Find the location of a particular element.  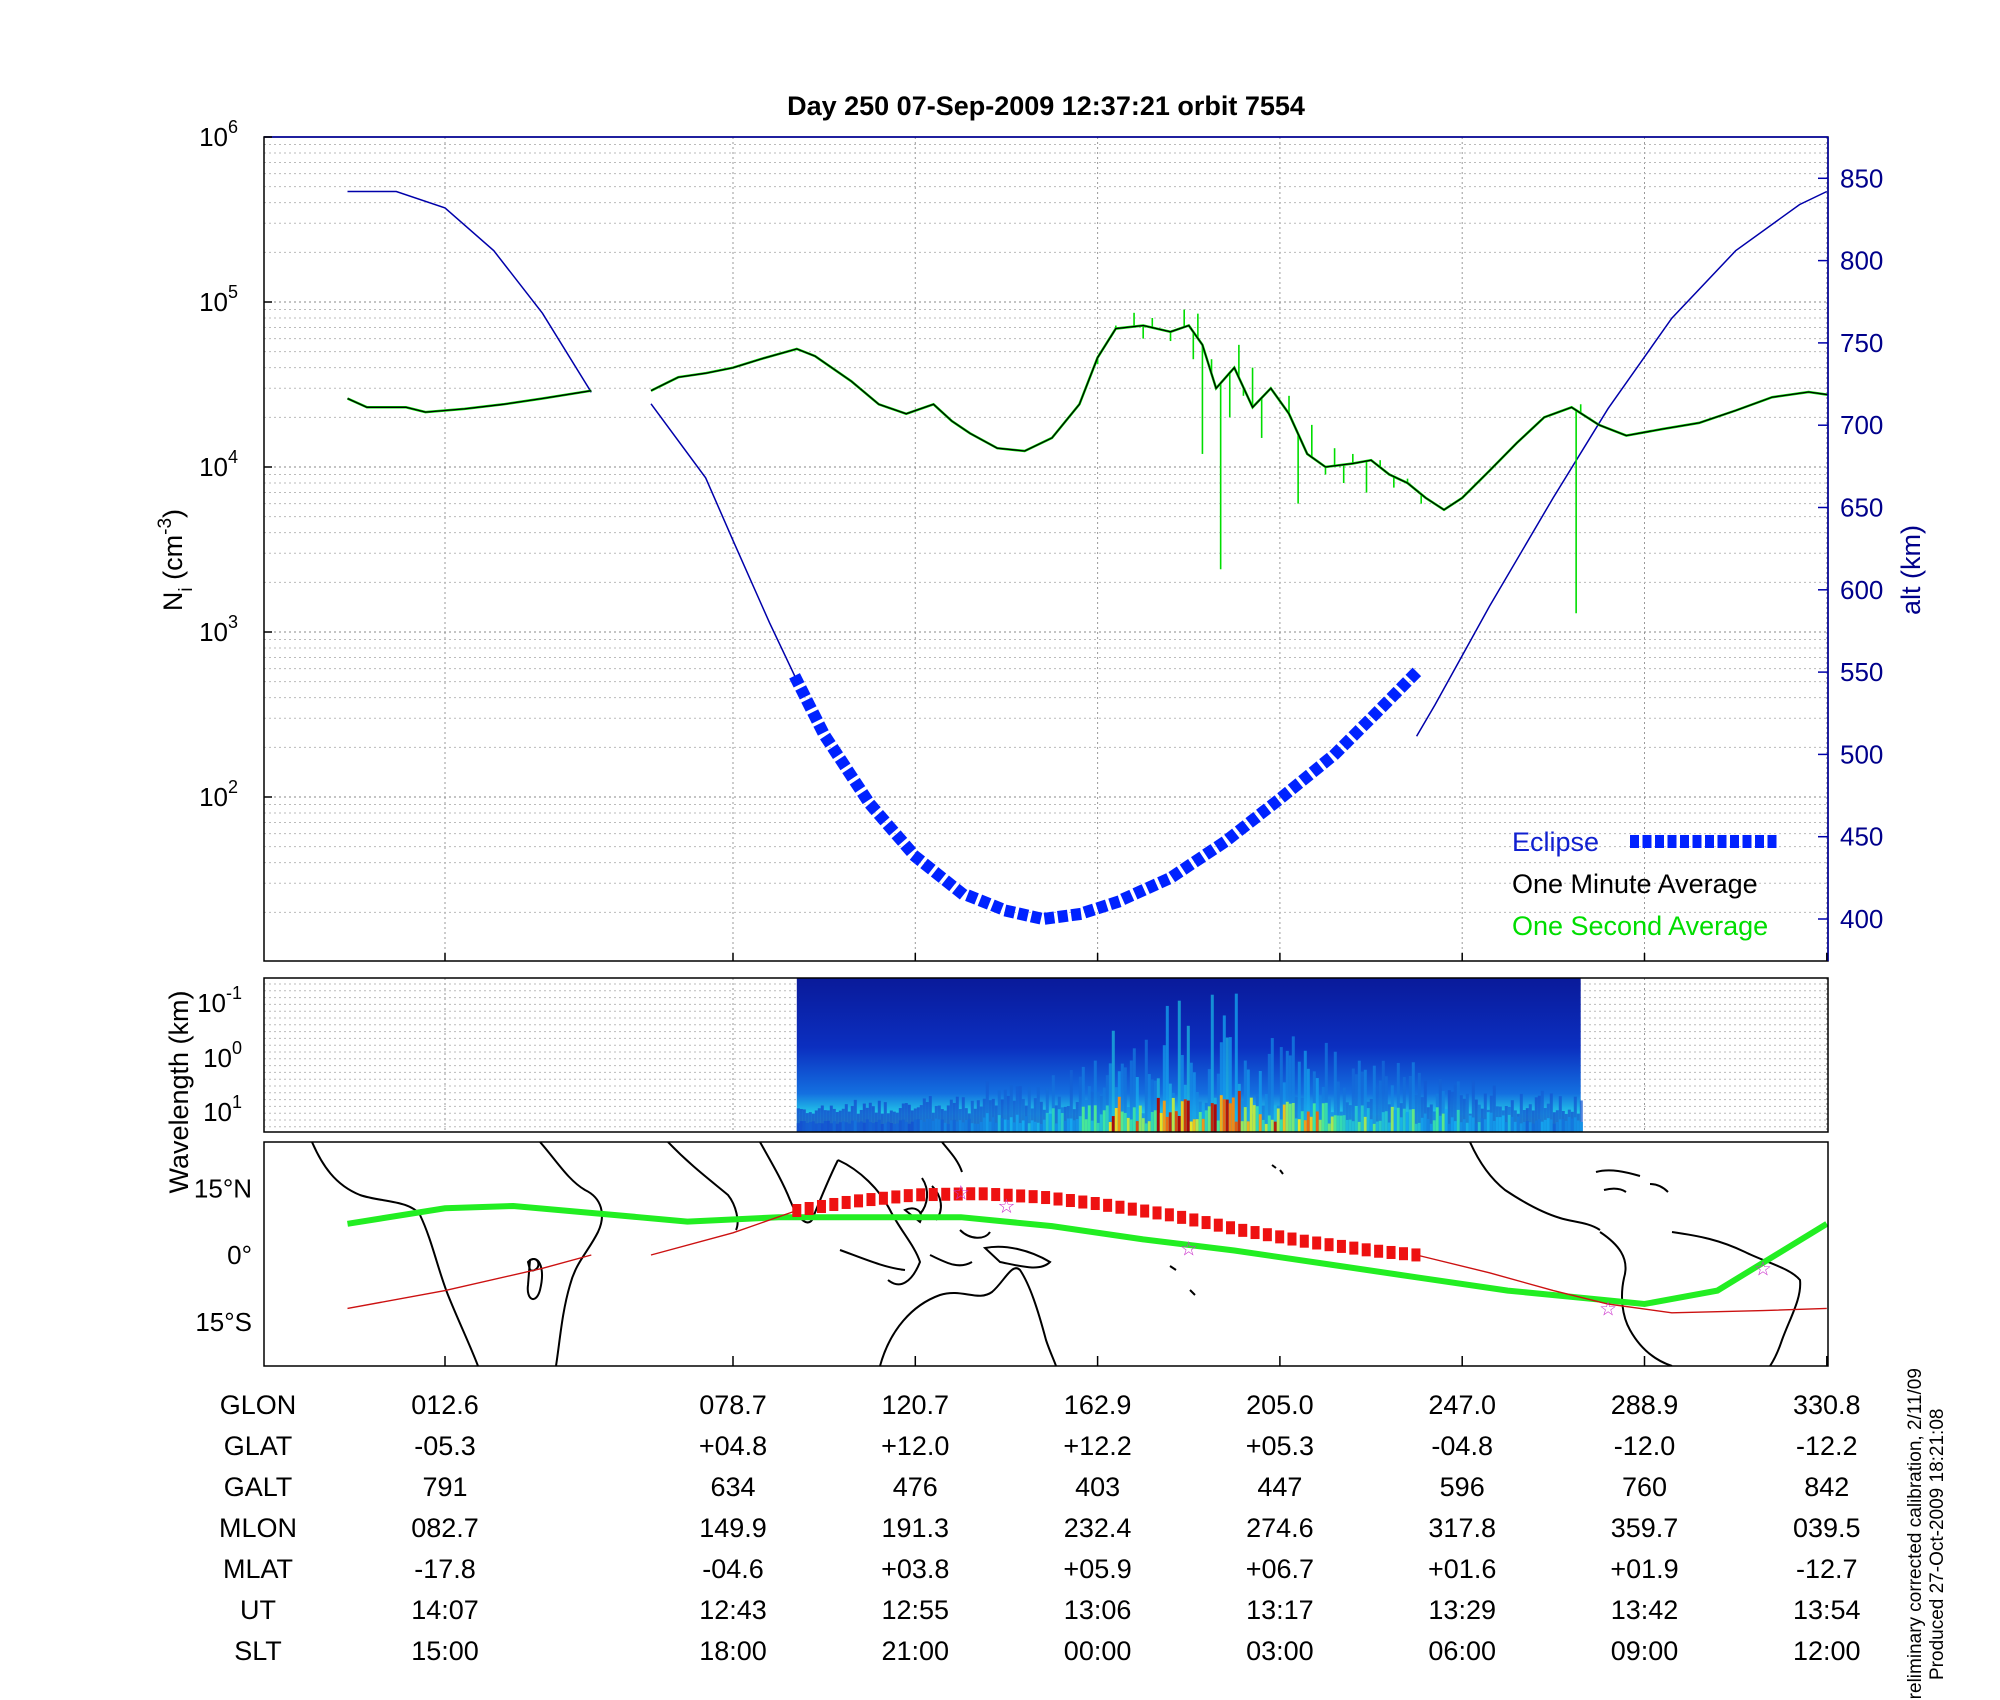

map-latitude-label: 15°S is located at coordinates (223, 1322).